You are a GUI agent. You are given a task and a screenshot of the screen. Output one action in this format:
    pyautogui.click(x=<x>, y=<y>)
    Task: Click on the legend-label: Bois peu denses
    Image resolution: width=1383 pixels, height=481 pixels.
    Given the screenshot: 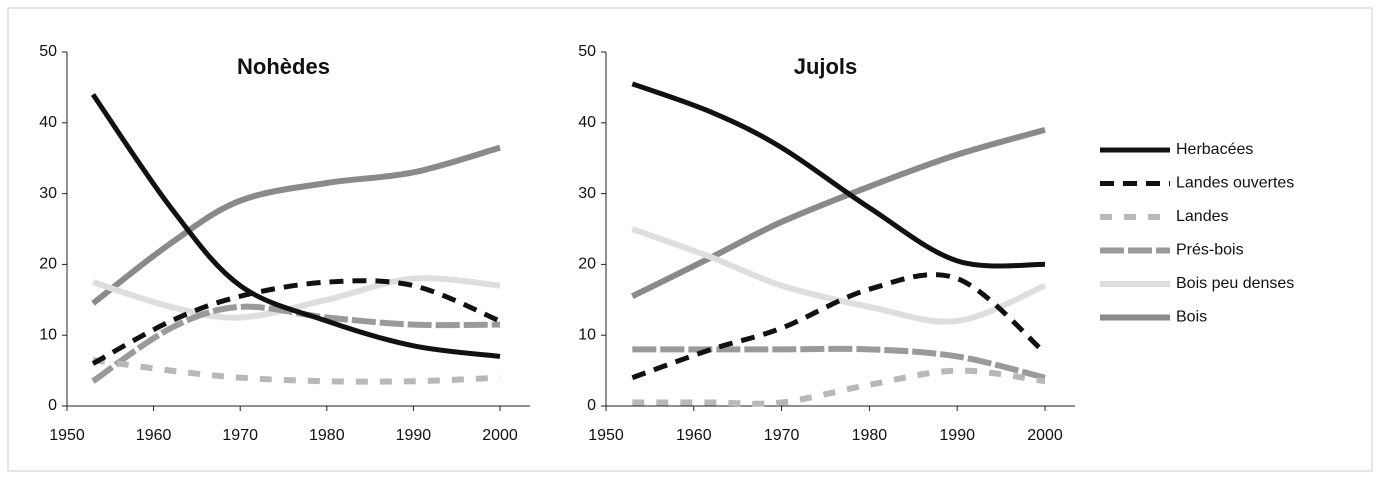 What is the action you would take?
    pyautogui.click(x=1235, y=283)
    